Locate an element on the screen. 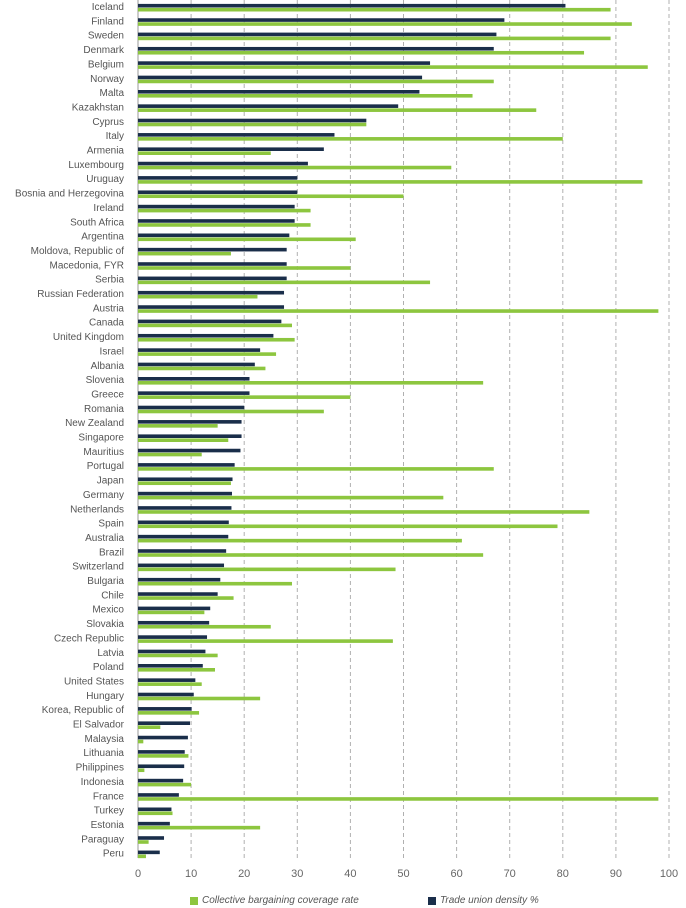 This screenshot has height=908, width=686. category-label: Lithuania is located at coordinates (103, 753).